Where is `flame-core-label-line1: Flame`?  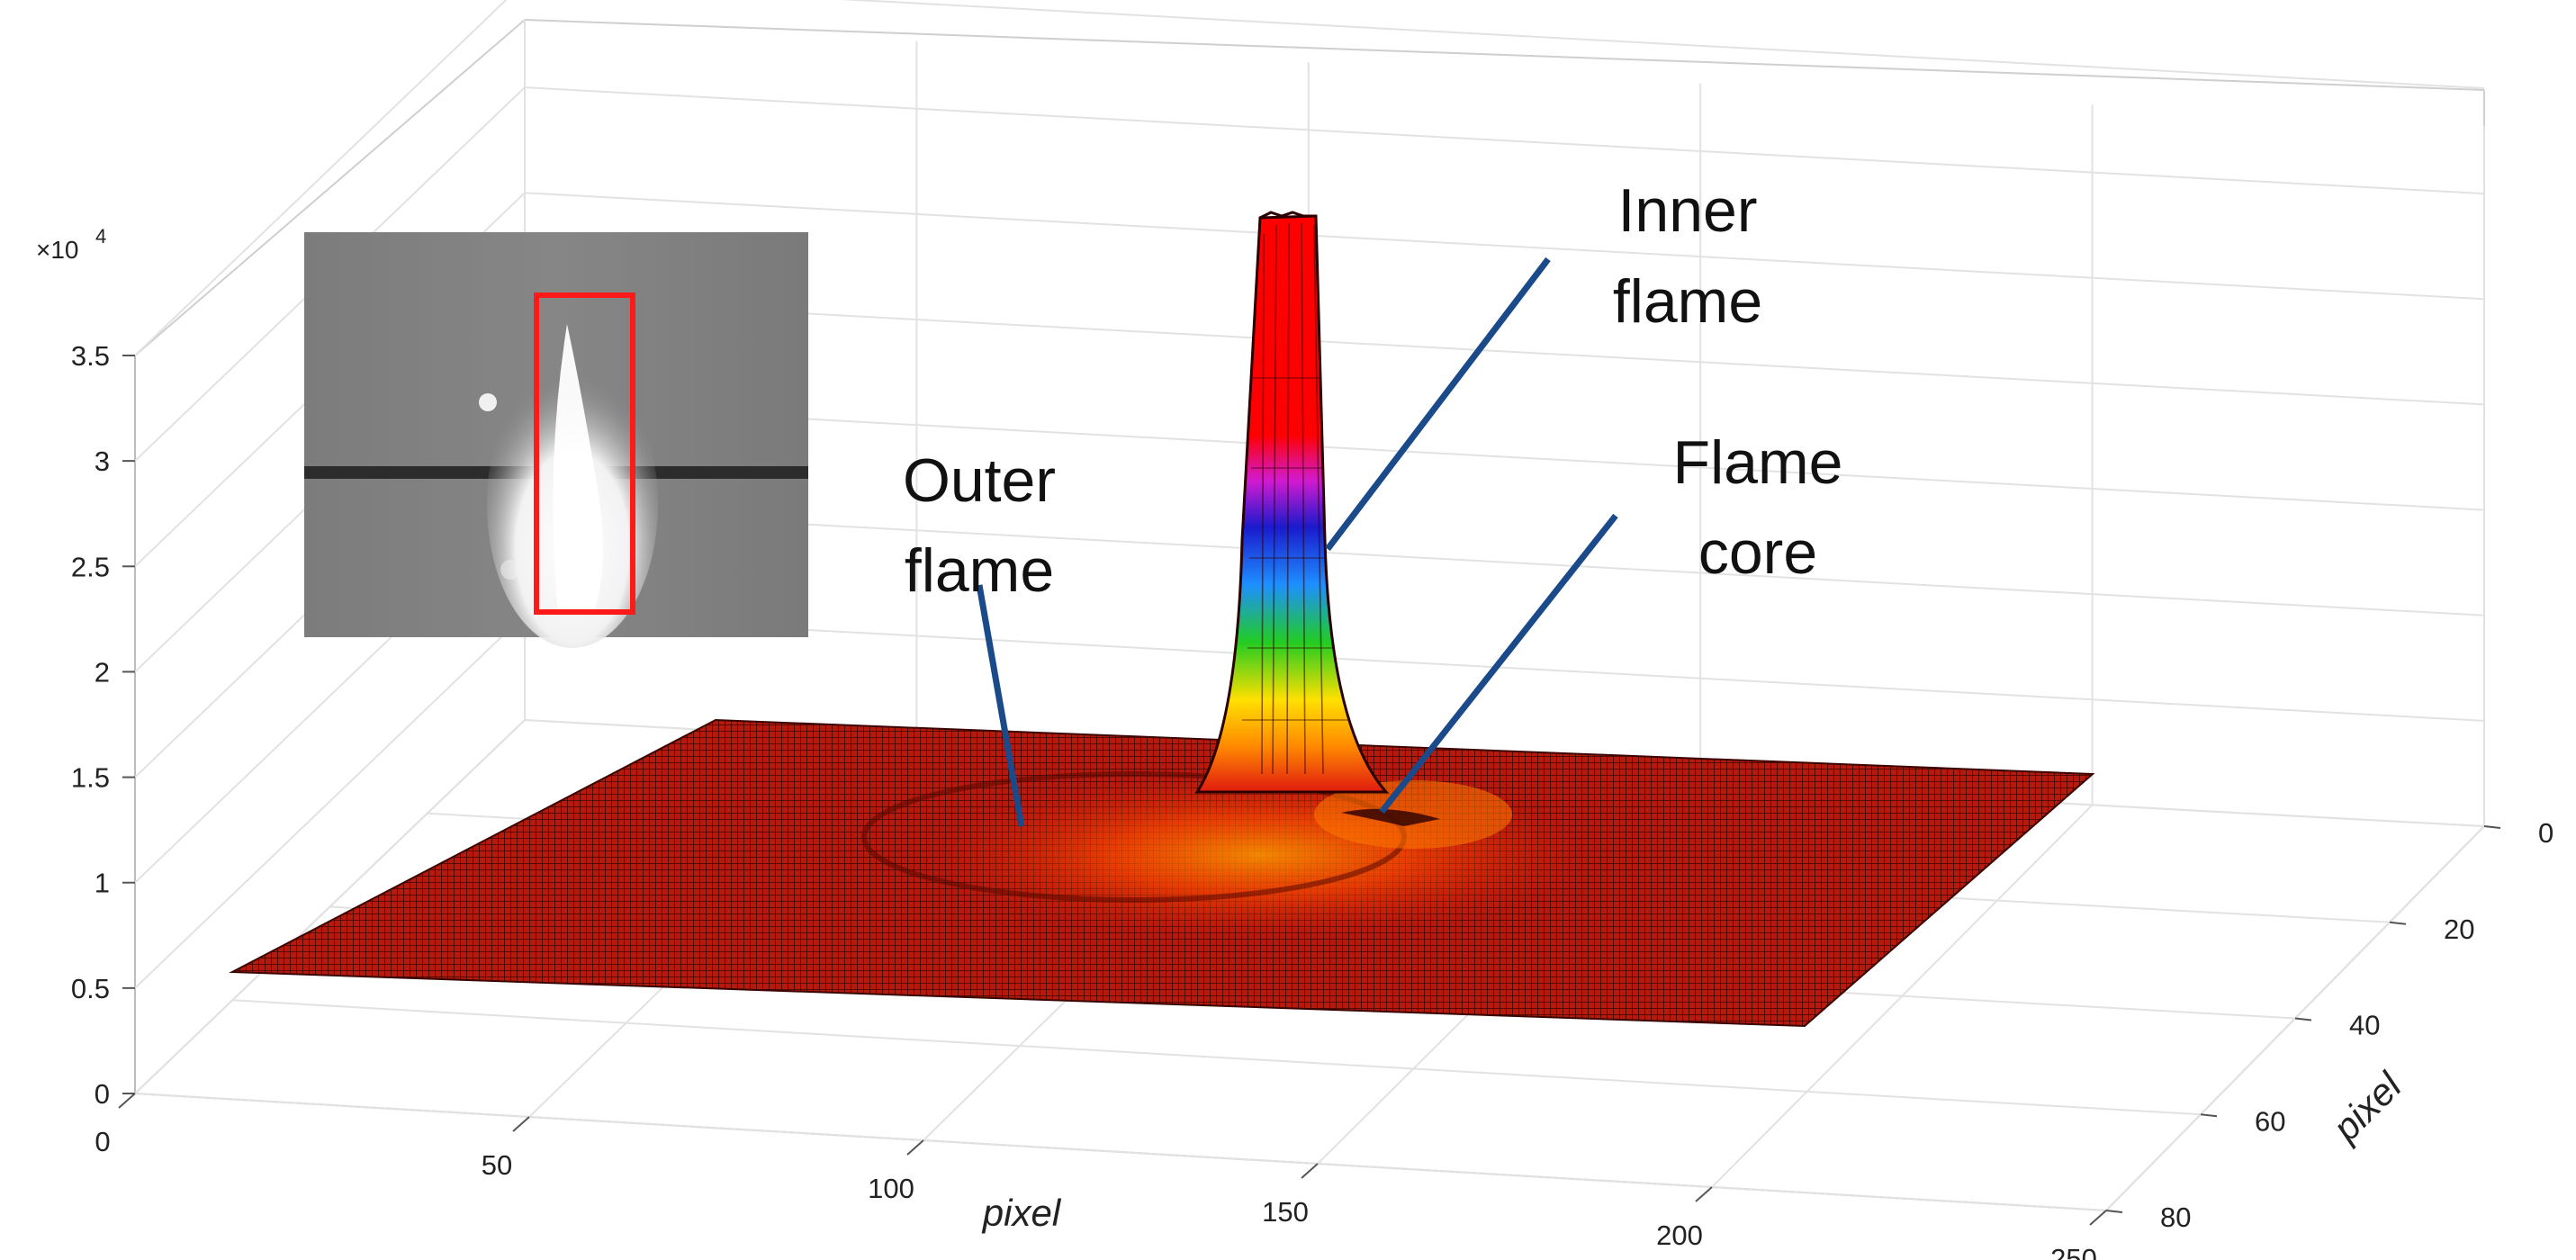
flame-core-label-line1: Flame is located at coordinates (1758, 463).